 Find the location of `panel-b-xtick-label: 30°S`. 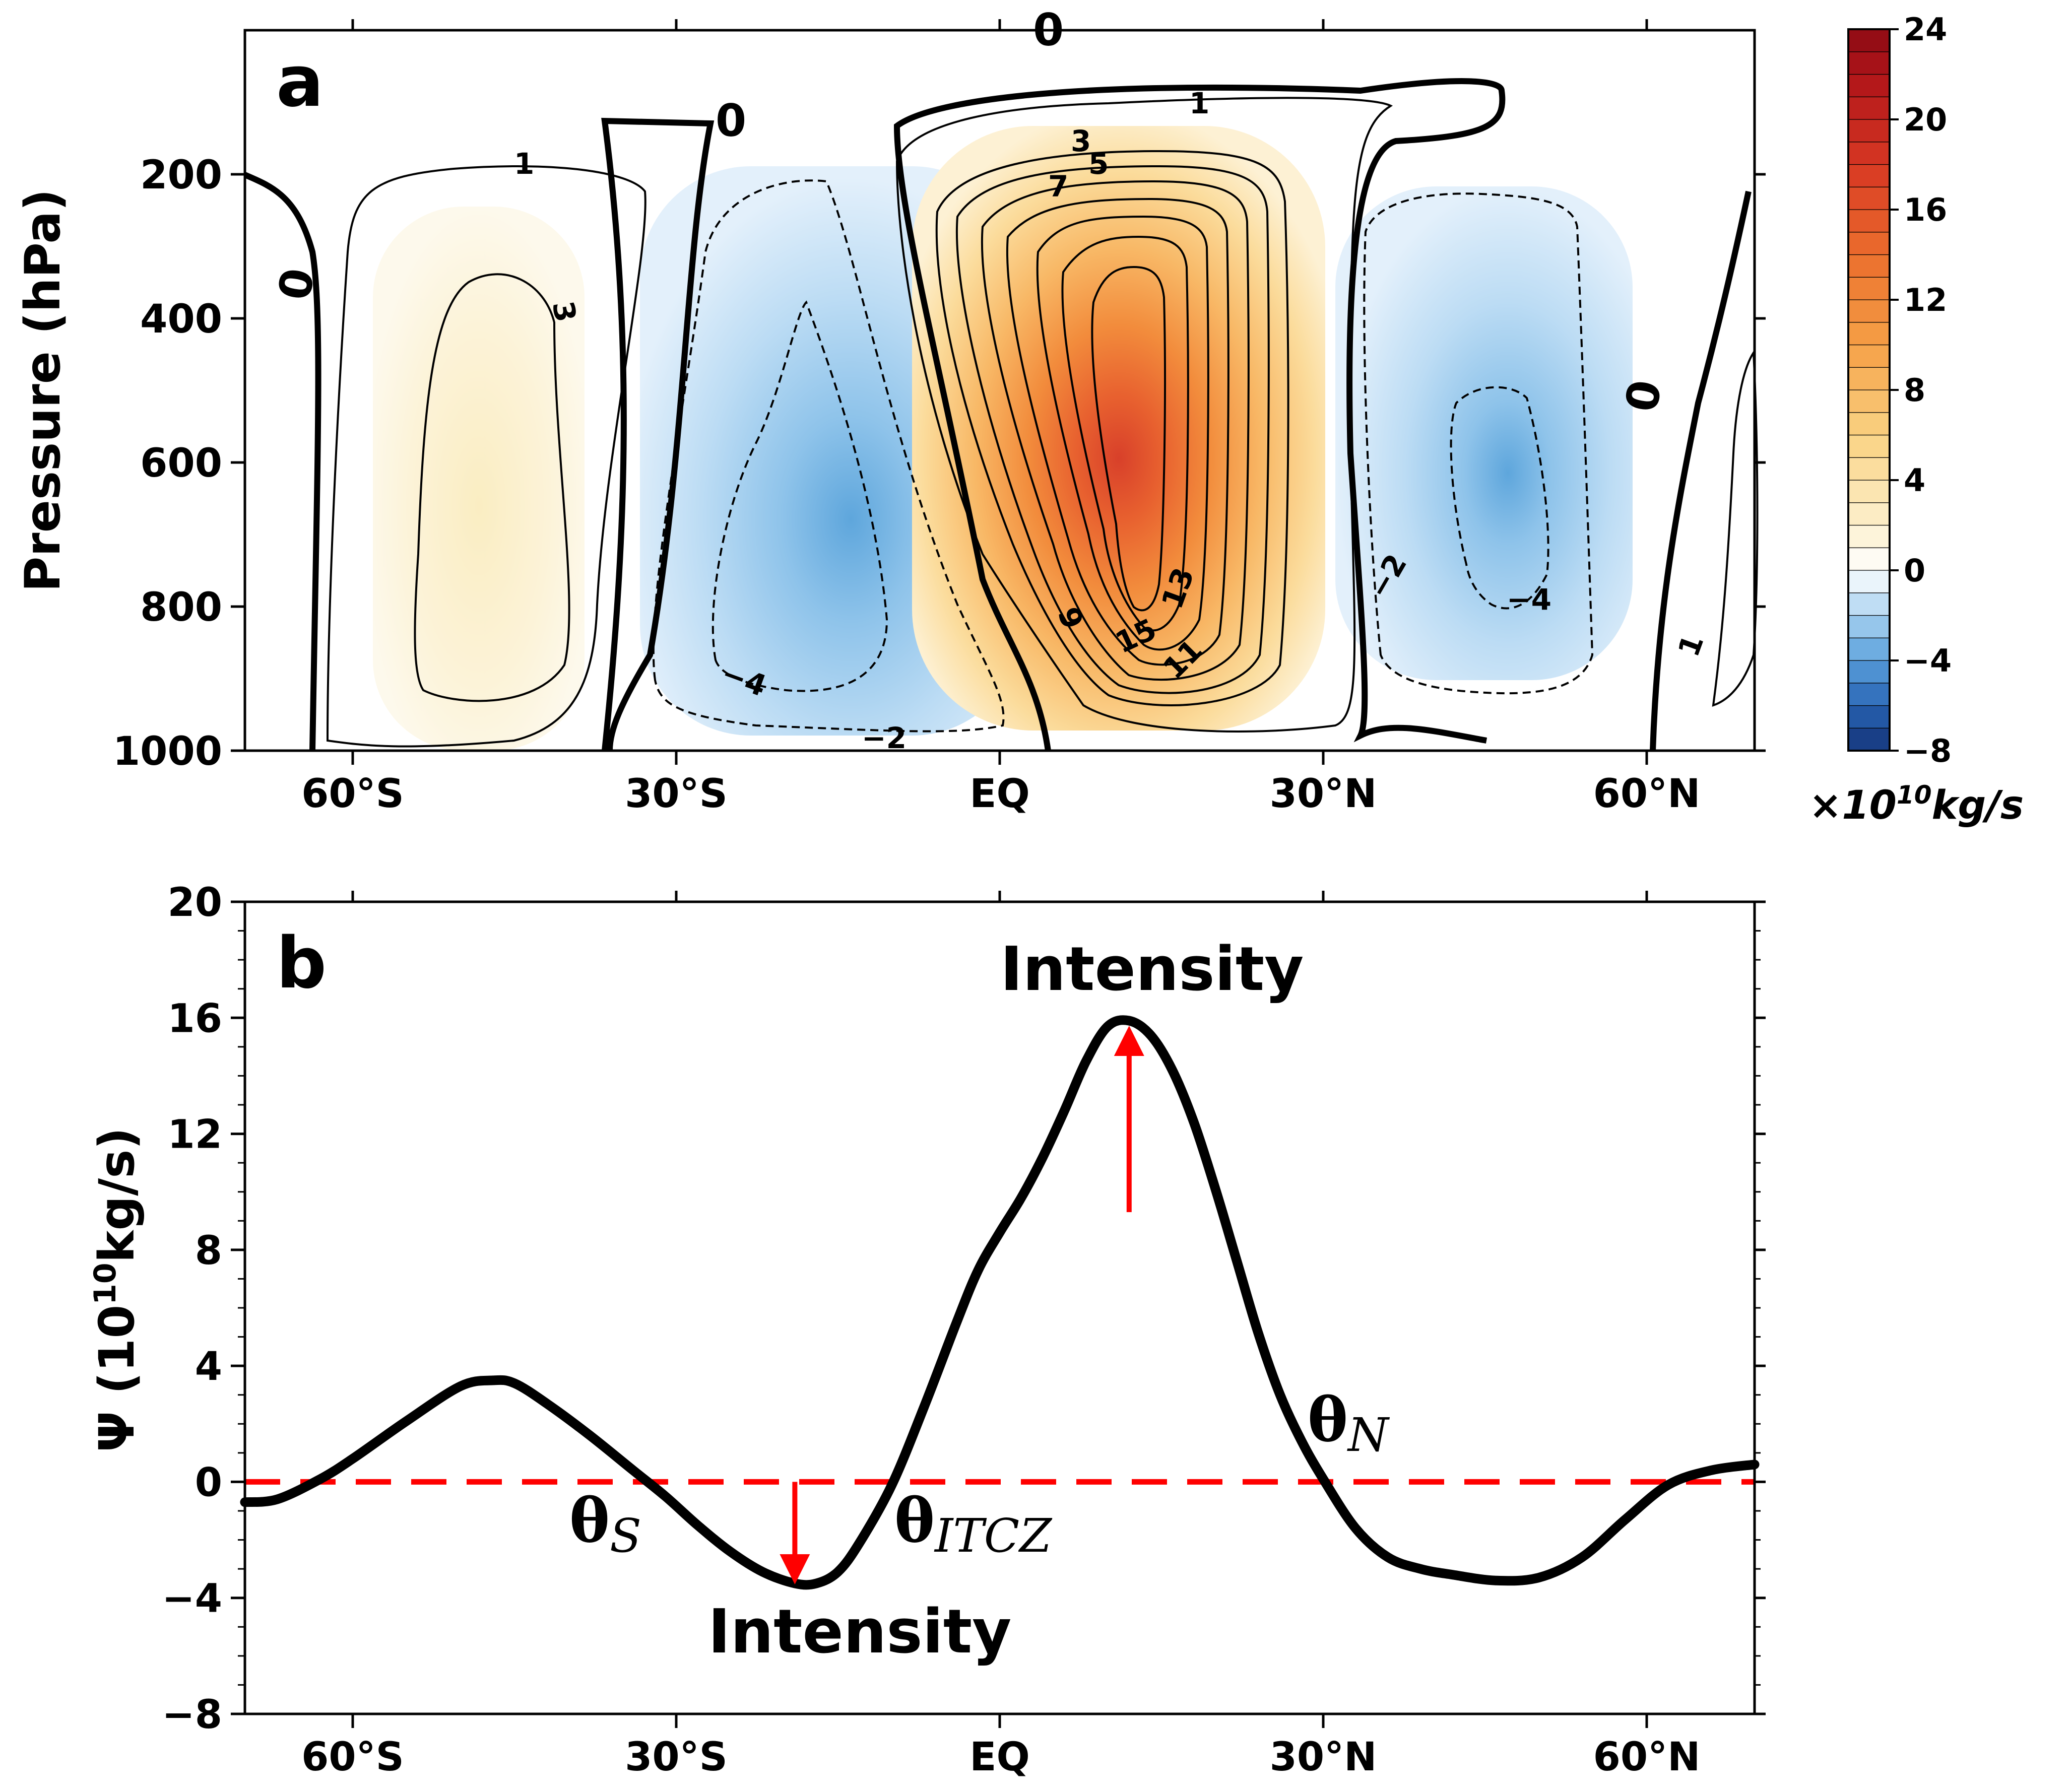

panel-b-xtick-label: 30°S is located at coordinates (676, 1758).